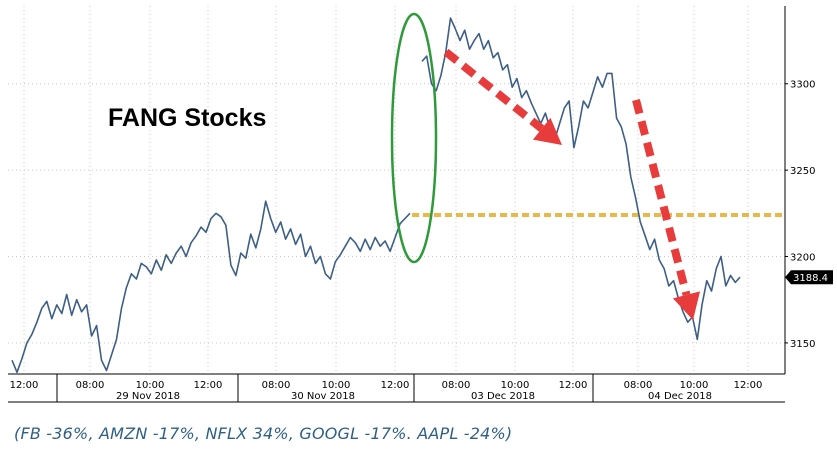  I want to click on last-value-label: 3188.4, so click(810, 278).